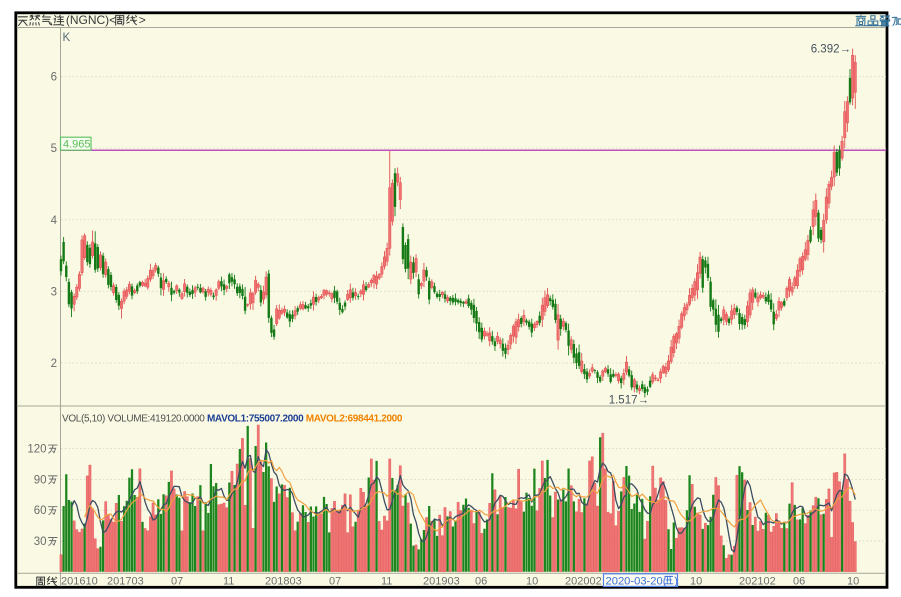 This screenshot has height=597, width=901. I want to click on svg-text: (NGNC)<, so click(91, 20).